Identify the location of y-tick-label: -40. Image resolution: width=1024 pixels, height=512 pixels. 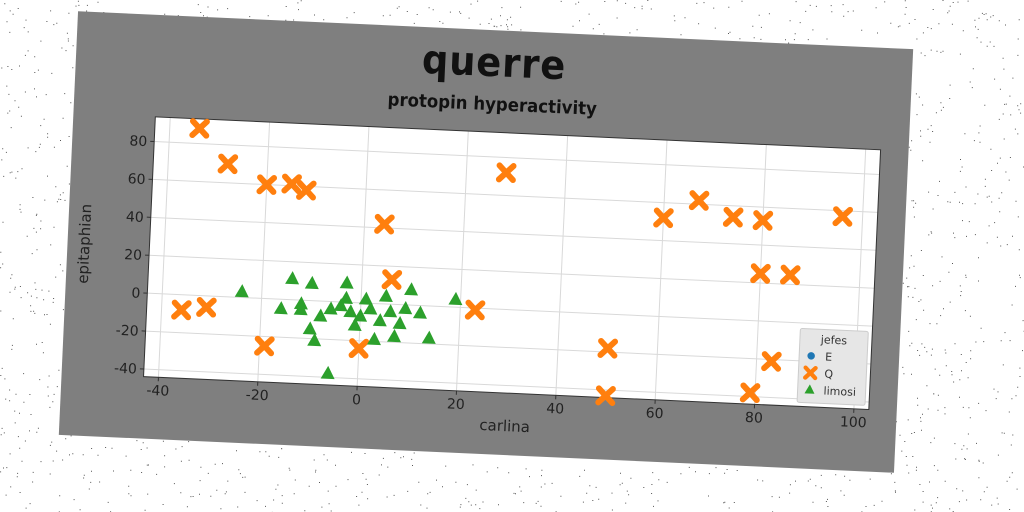
(126, 369).